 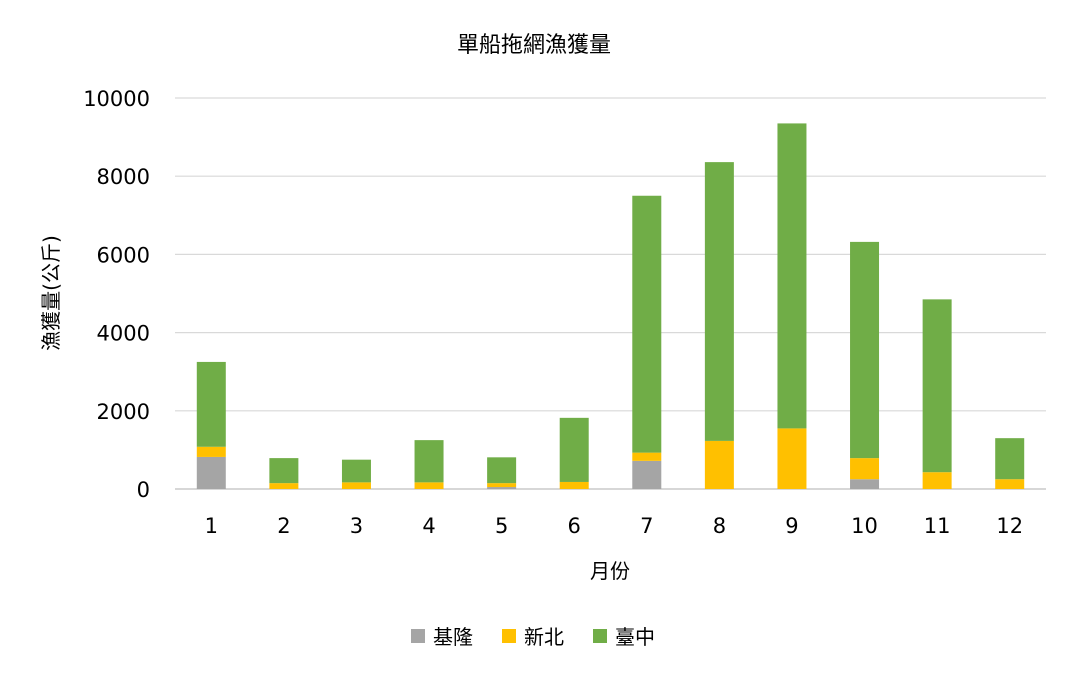 I want to click on legend: 基隆 新北 臺中, so click(x=533, y=637).